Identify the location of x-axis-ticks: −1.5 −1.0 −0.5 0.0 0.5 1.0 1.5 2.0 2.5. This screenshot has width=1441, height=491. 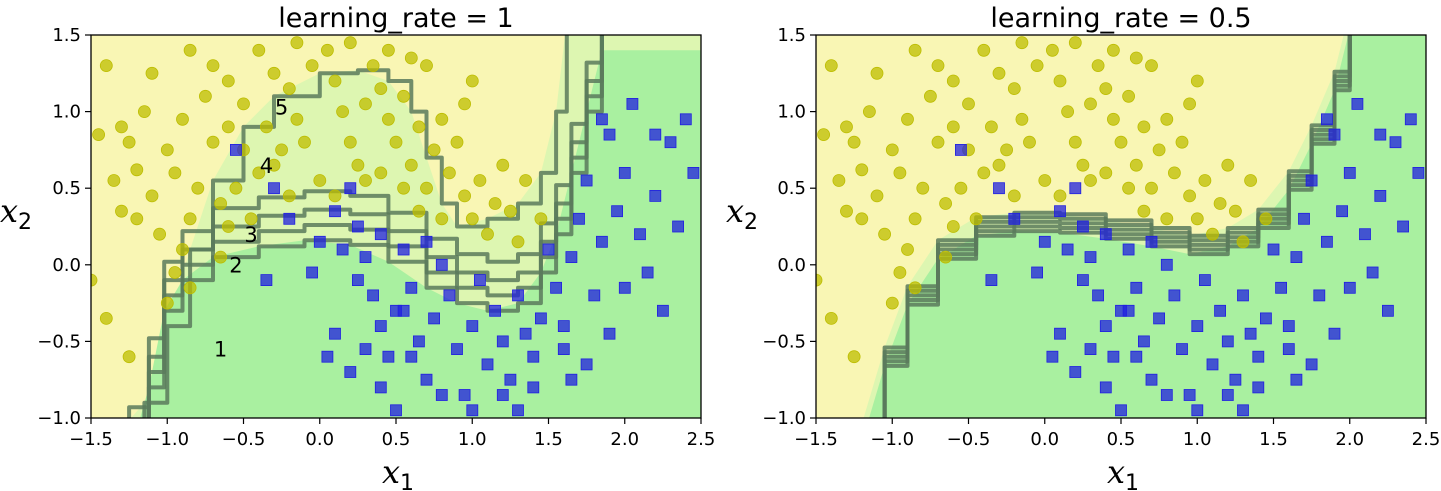
(1117, 434).